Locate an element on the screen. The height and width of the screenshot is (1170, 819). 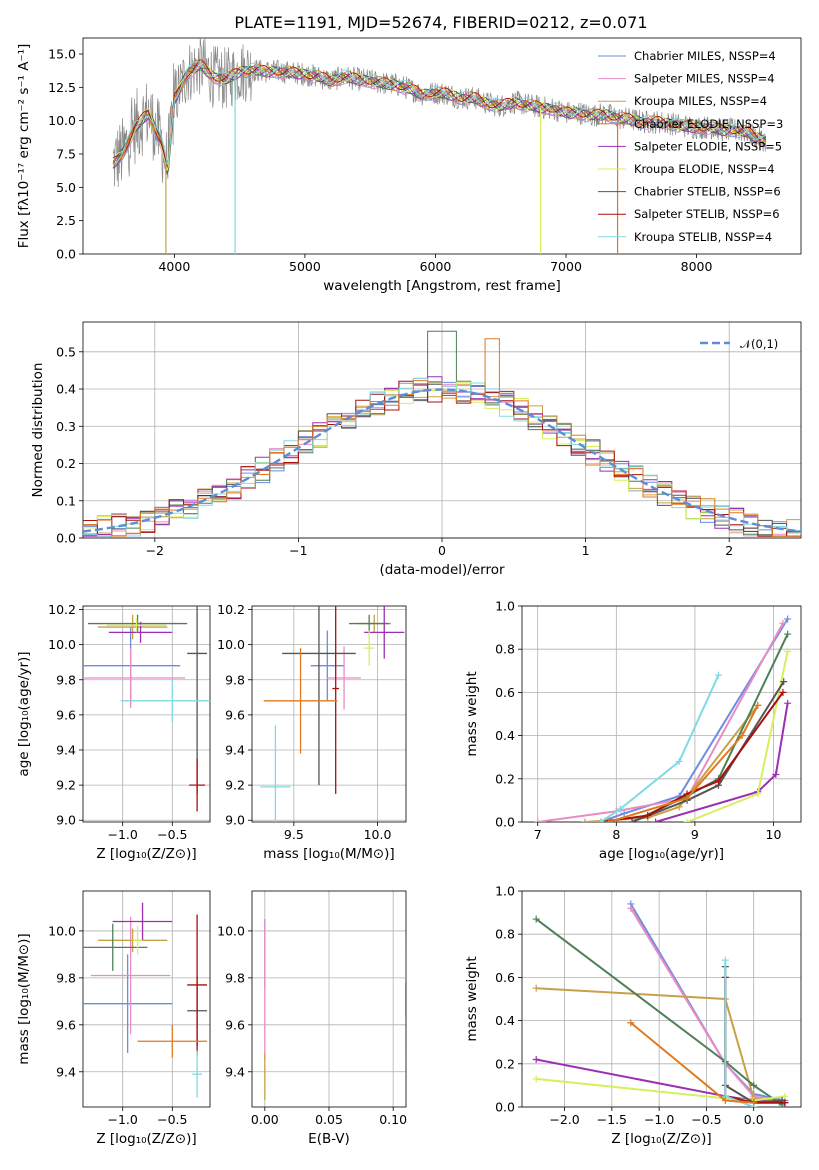
y-tick-label: 0.8 is located at coordinates (505, 649).